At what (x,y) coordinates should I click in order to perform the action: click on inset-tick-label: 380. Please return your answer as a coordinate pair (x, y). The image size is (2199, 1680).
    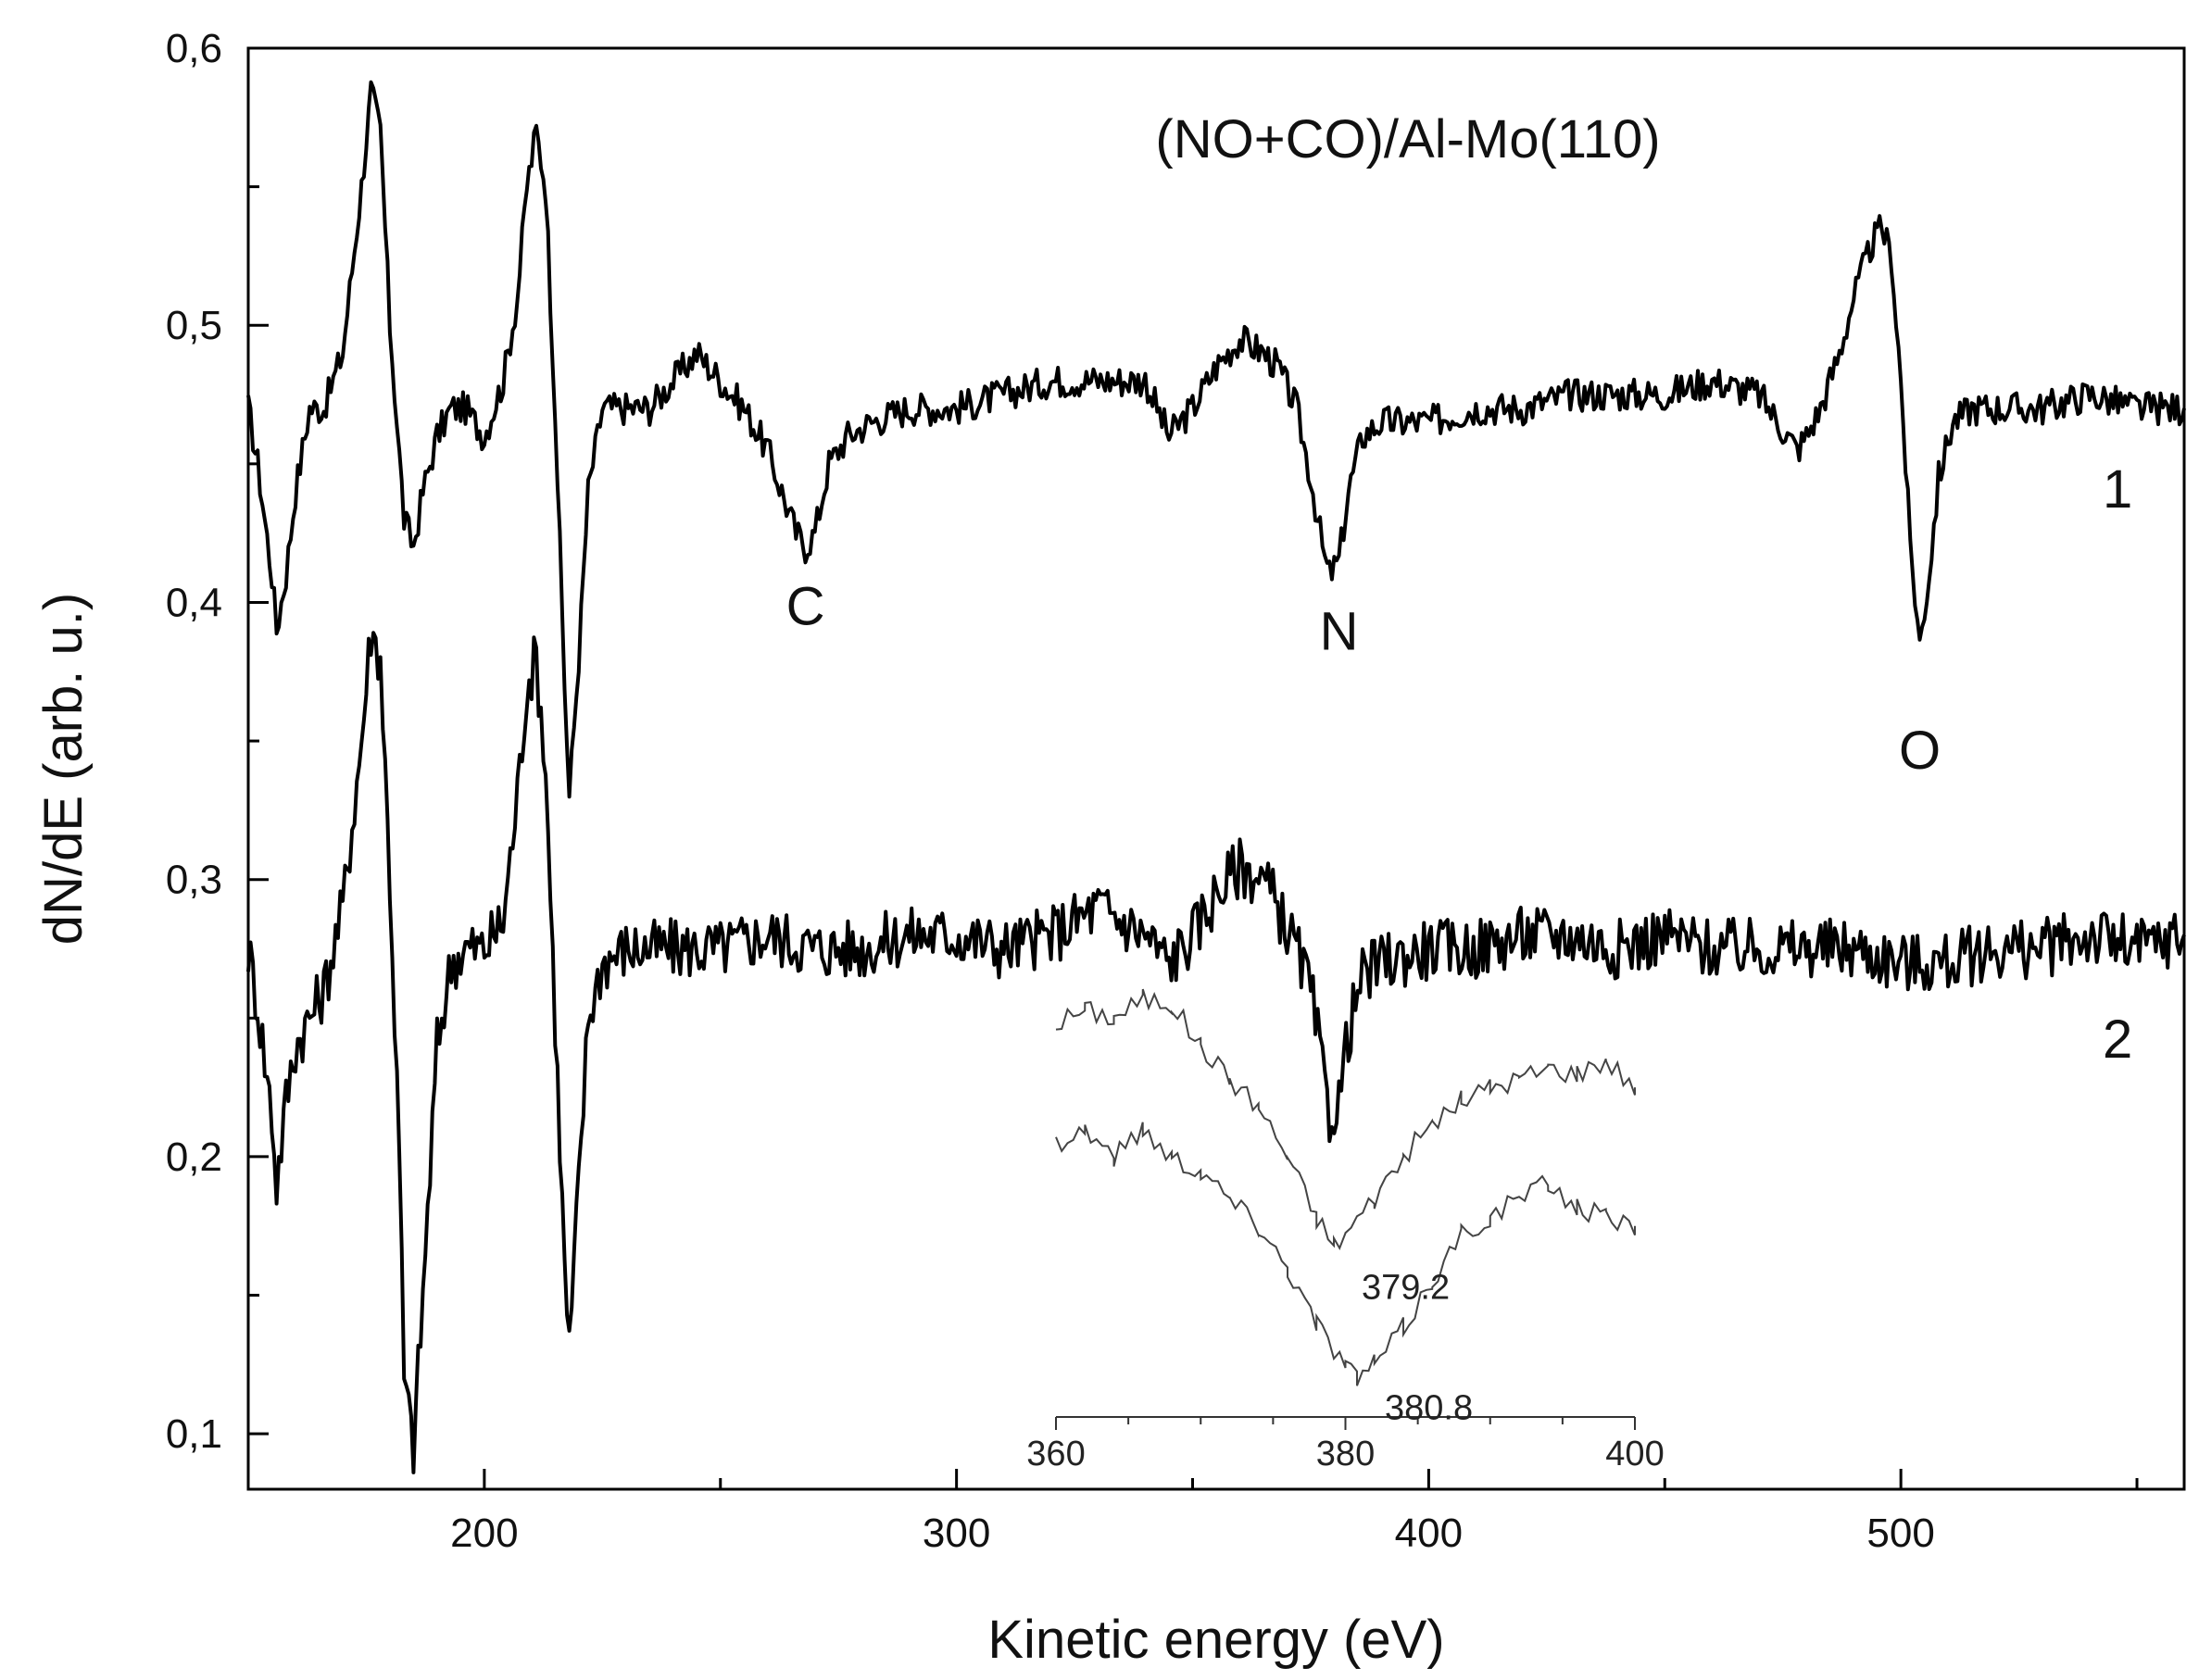
    Looking at the image, I should click on (1345, 1454).